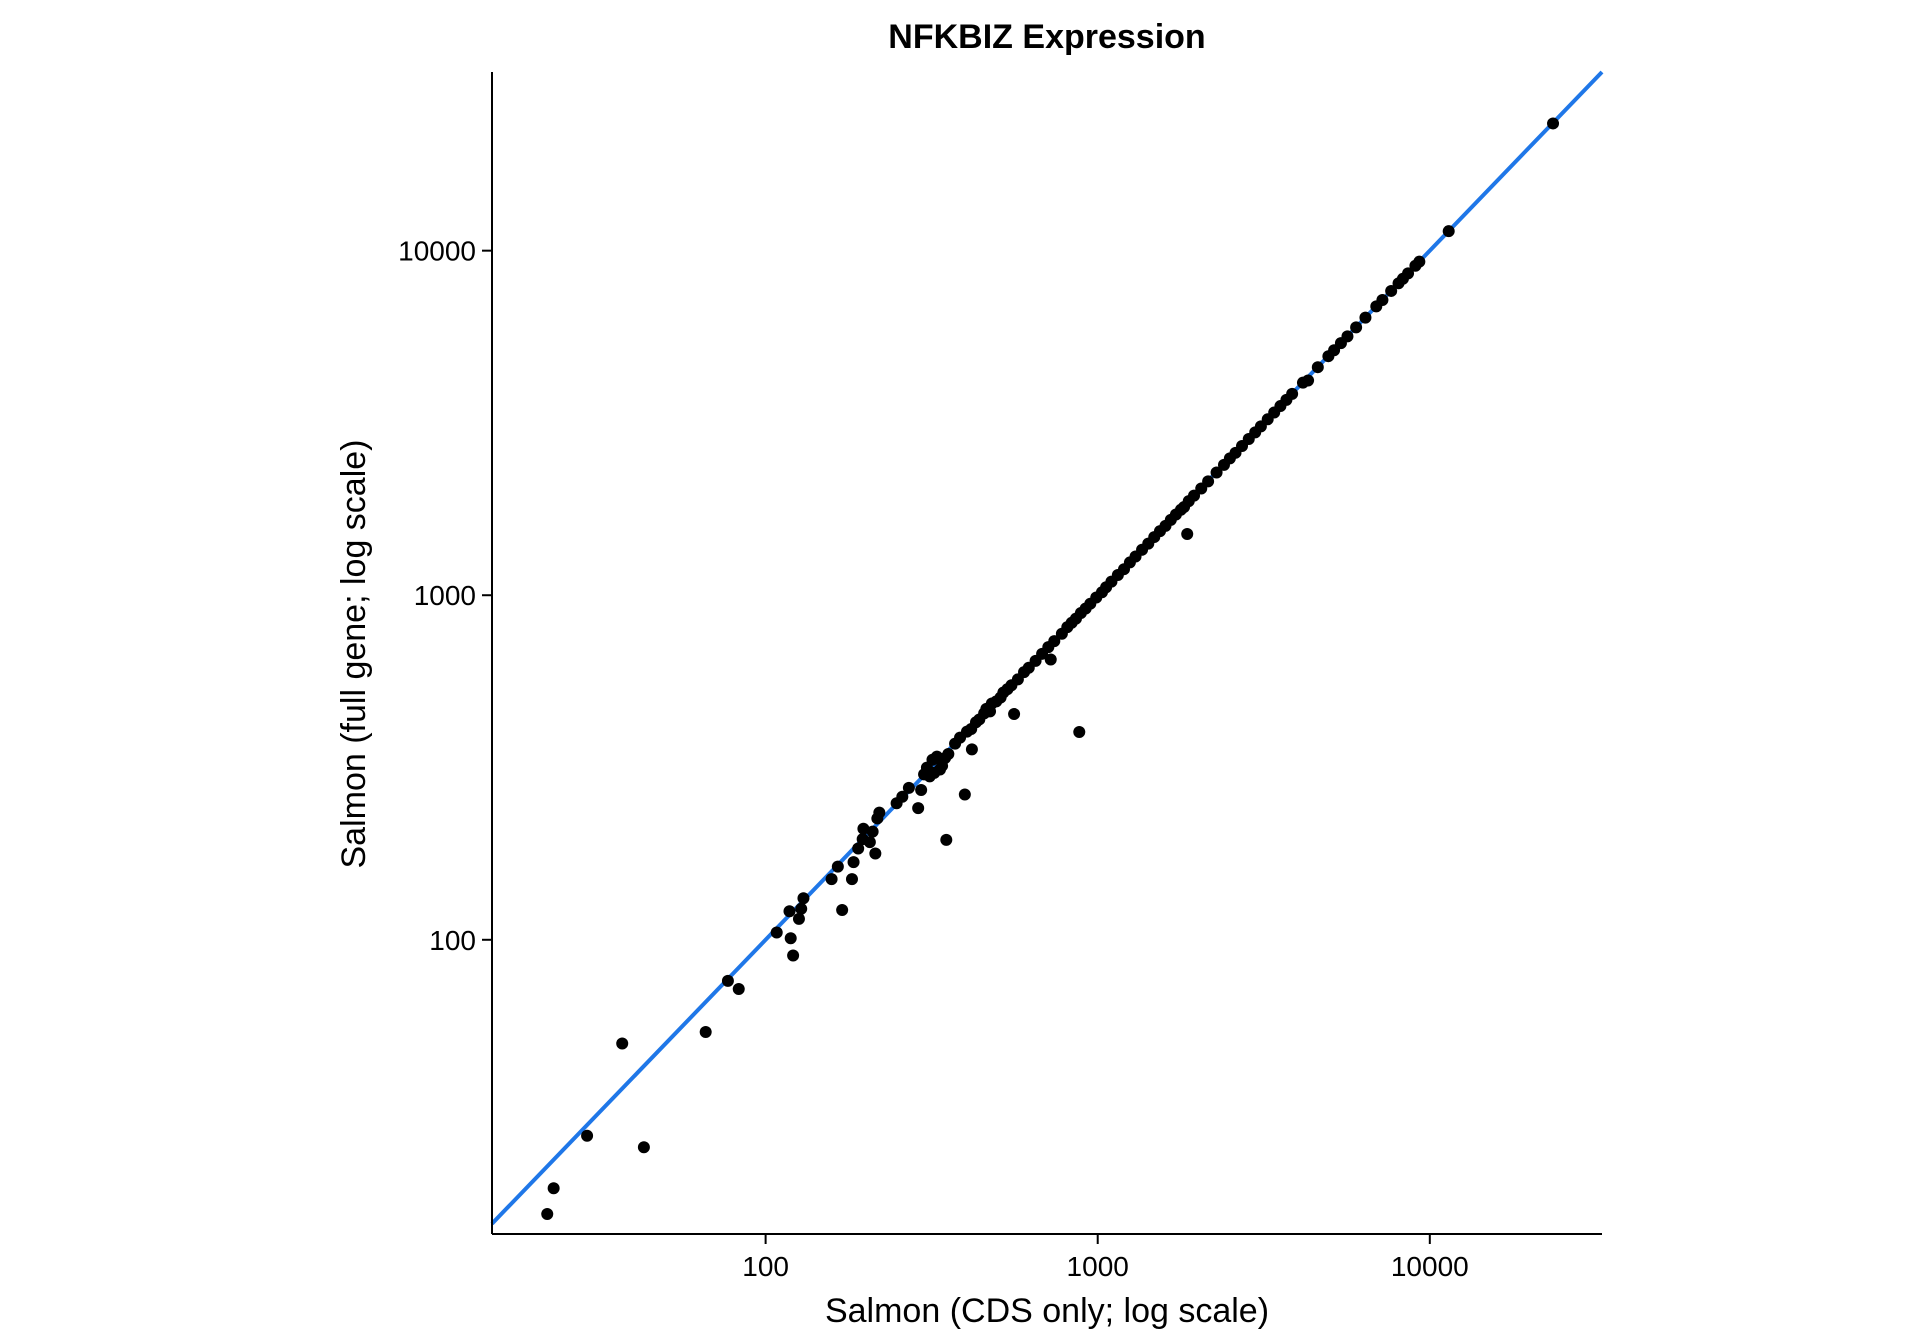  Describe the element at coordinates (452, 940) in the screenshot. I see `y-tick-label: 100` at that location.